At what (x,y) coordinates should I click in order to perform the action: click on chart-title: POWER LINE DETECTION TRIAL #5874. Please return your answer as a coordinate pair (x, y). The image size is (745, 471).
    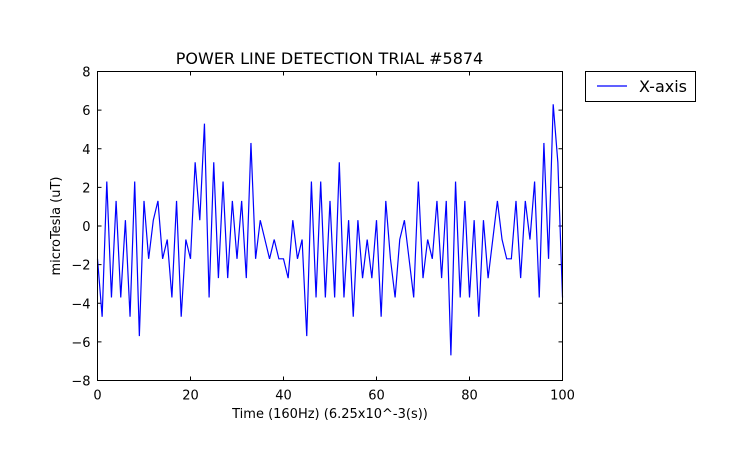
    Looking at the image, I should click on (329, 58).